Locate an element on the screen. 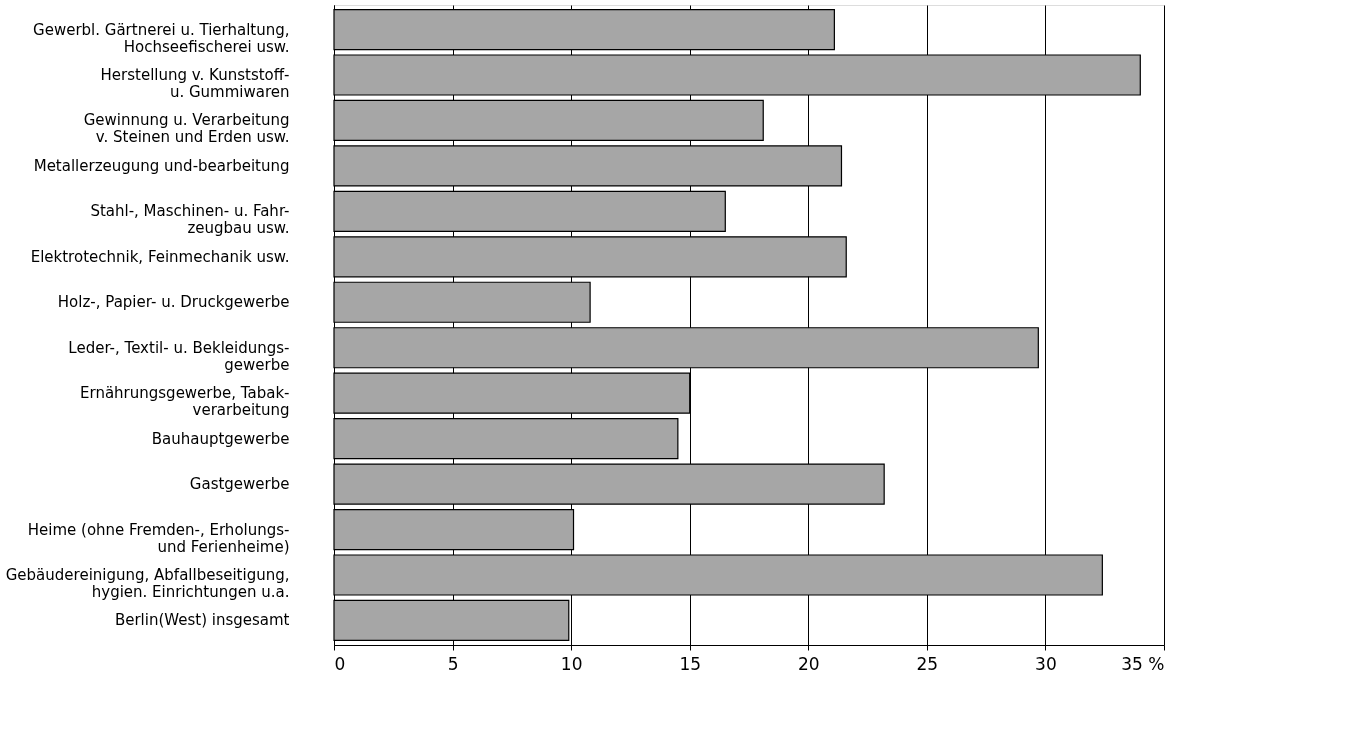  x-tick-label: 5 is located at coordinates (453, 663).